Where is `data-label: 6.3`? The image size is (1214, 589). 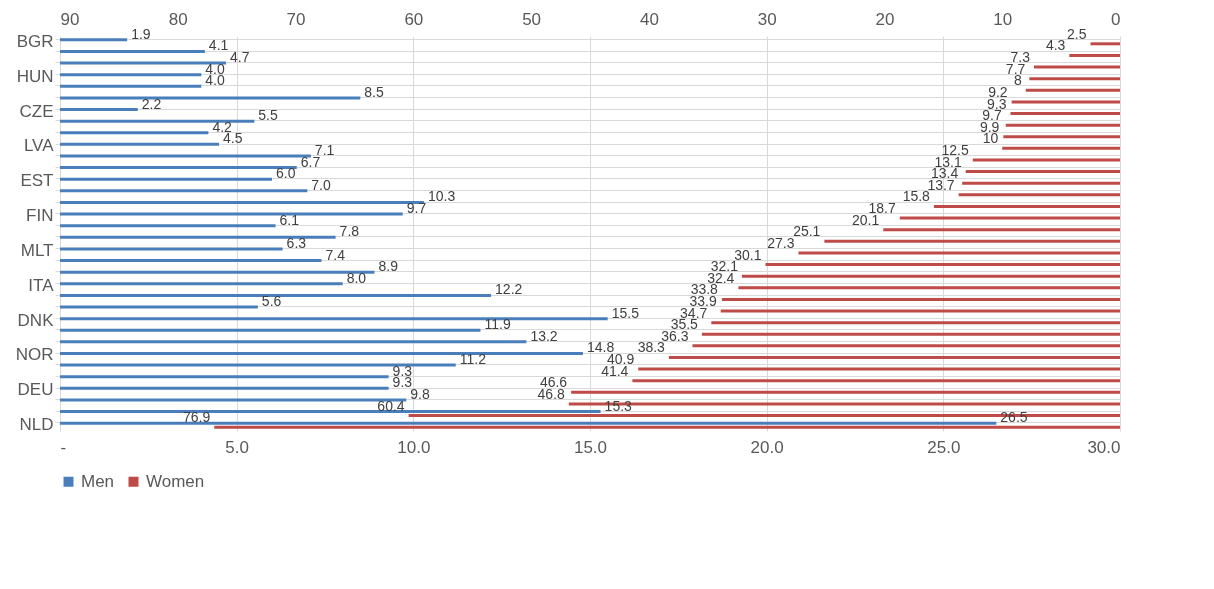 data-label: 6.3 is located at coordinates (296, 242).